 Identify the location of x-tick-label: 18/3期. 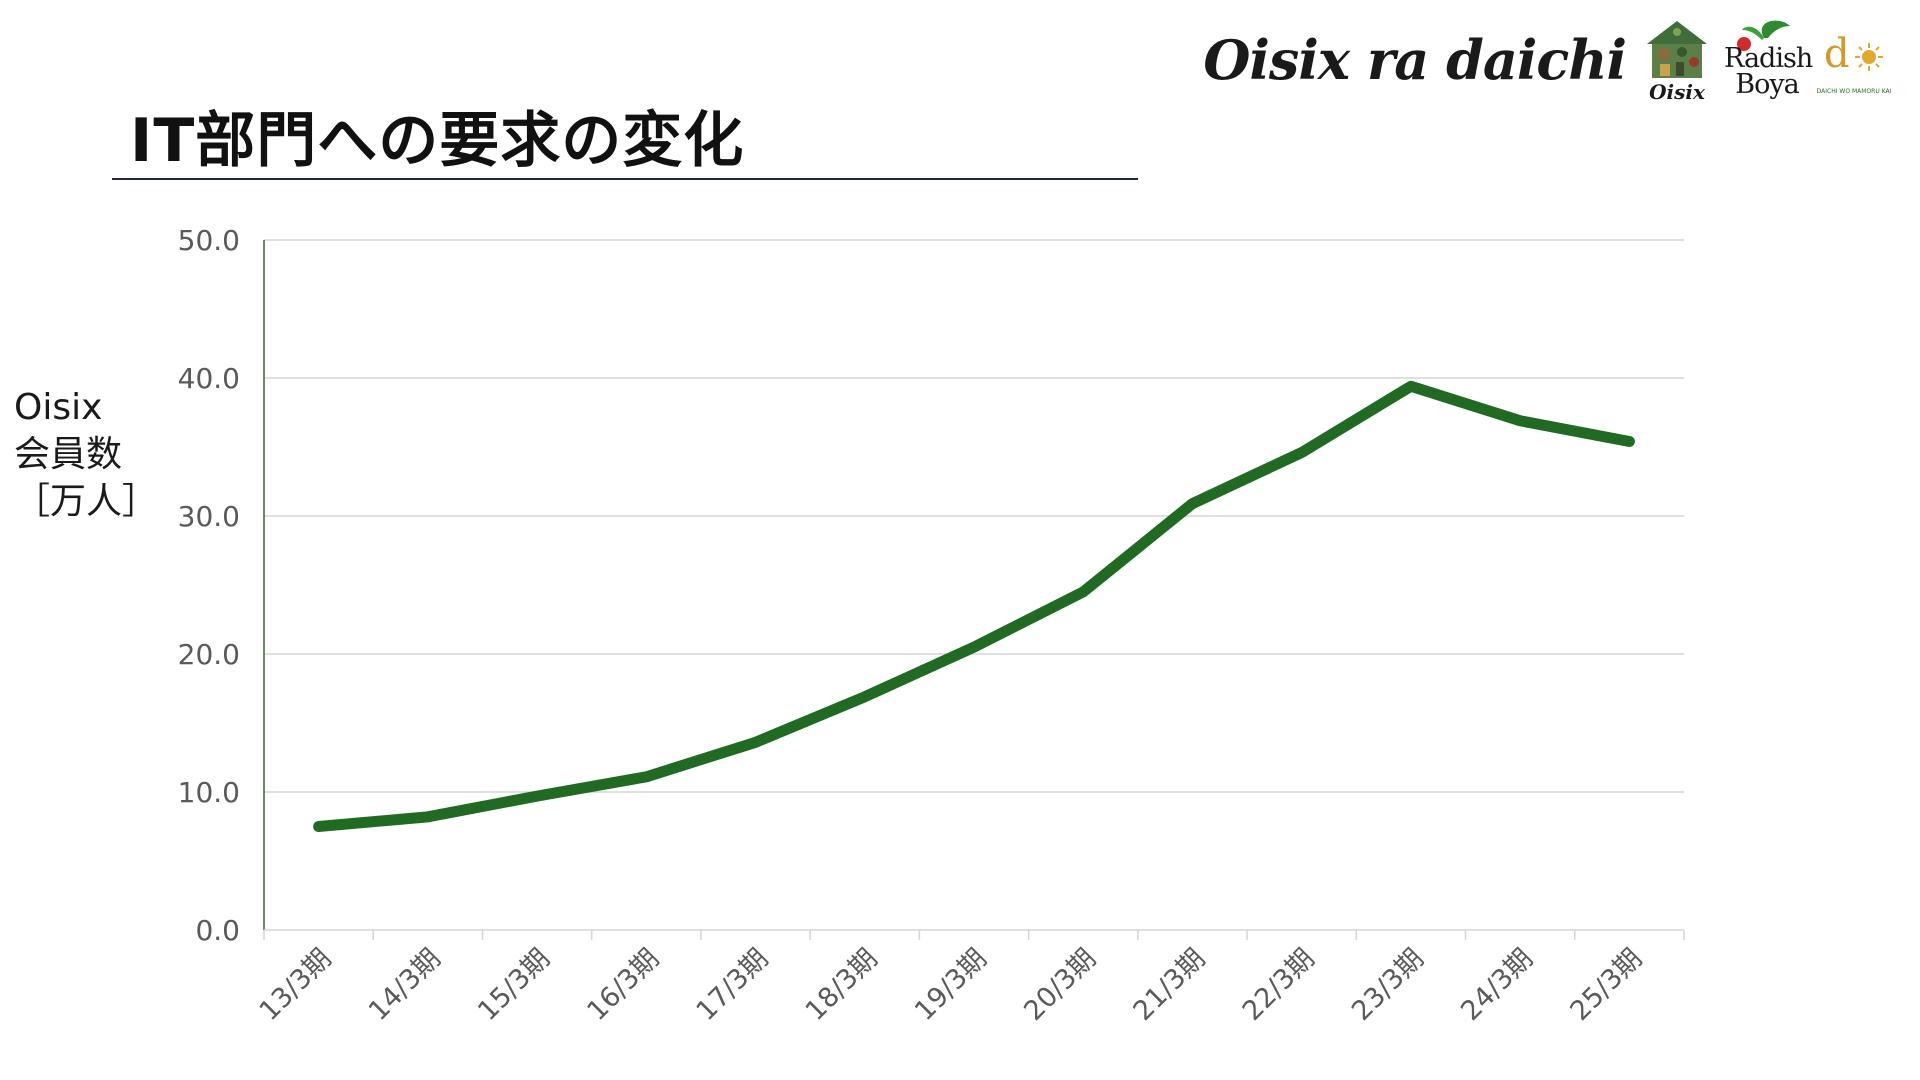
(842, 985).